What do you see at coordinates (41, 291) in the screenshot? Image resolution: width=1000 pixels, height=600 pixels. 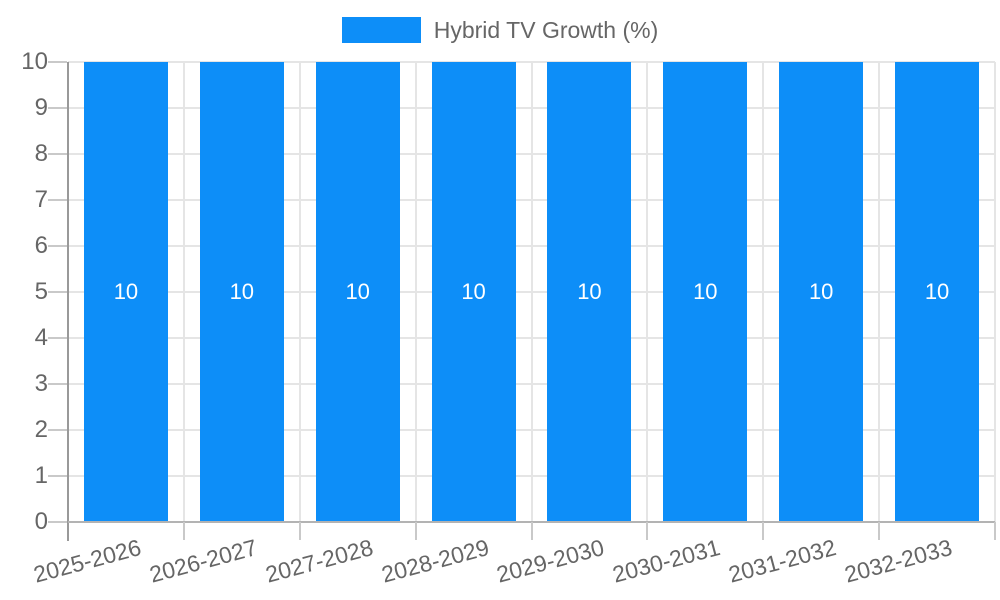 I see `y-tick-label: 5` at bounding box center [41, 291].